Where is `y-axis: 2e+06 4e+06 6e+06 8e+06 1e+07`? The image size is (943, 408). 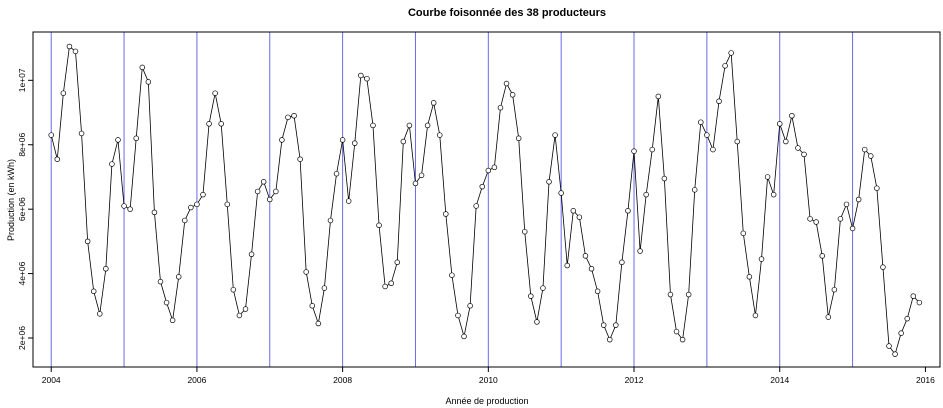 y-axis: 2e+06 4e+06 6e+06 8e+06 1e+07 is located at coordinates (25, 209).